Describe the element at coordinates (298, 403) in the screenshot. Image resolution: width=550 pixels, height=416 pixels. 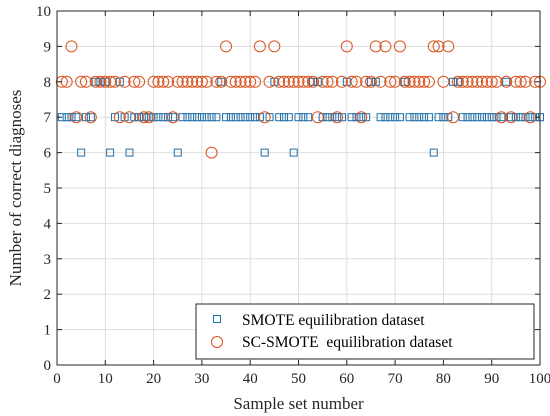
I see `x-axis-label: Sample set number` at that location.